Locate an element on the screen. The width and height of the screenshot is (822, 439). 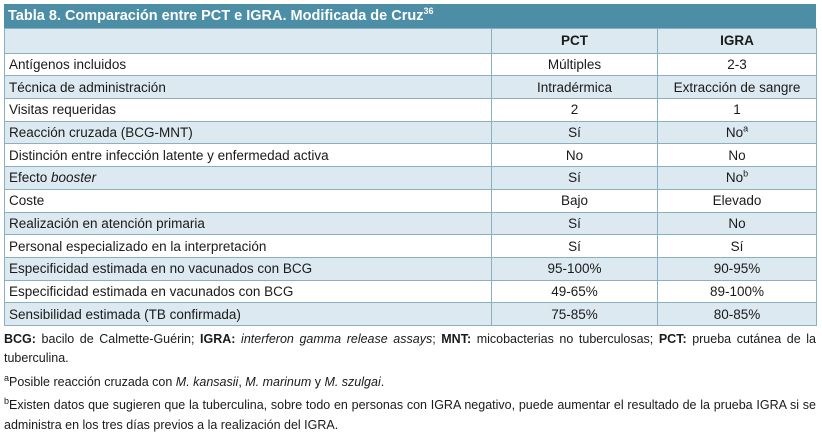
cell: Extracción de sangre is located at coordinates (737, 87).